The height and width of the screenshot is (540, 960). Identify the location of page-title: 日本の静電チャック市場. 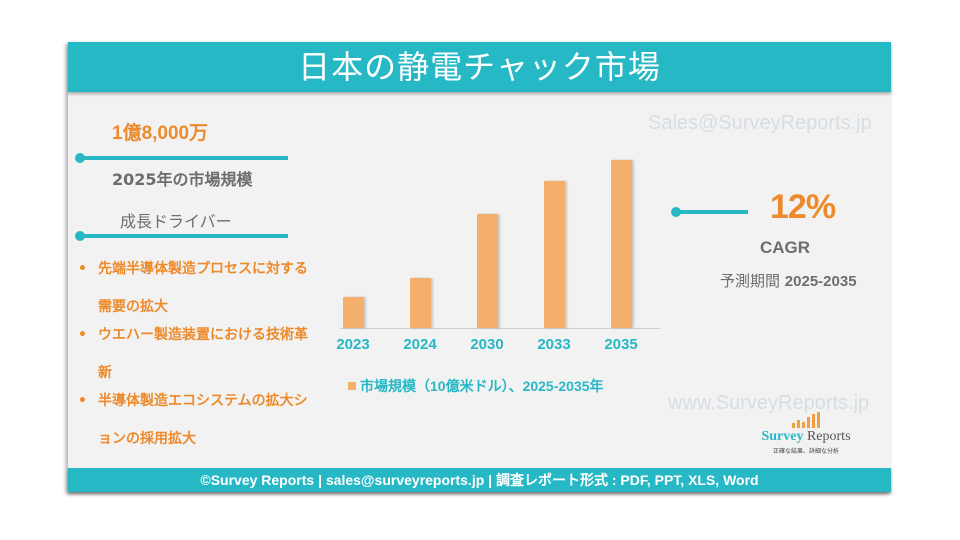
(479, 67).